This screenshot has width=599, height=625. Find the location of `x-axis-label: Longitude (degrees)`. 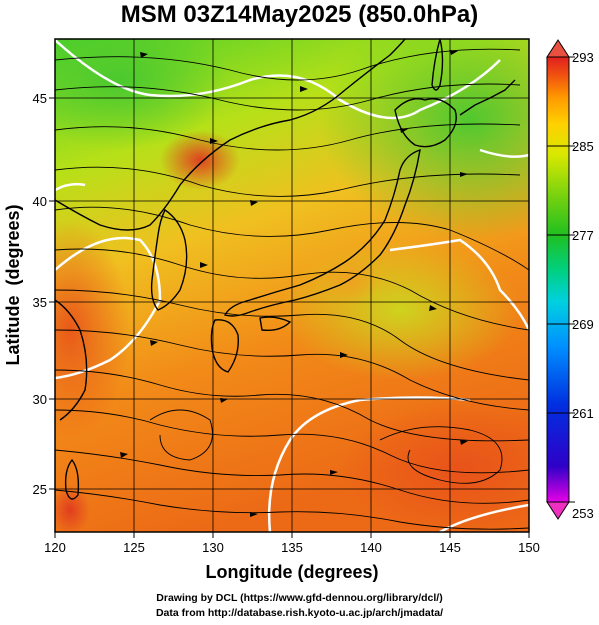

x-axis-label: Longitude (degrees) is located at coordinates (291, 572).